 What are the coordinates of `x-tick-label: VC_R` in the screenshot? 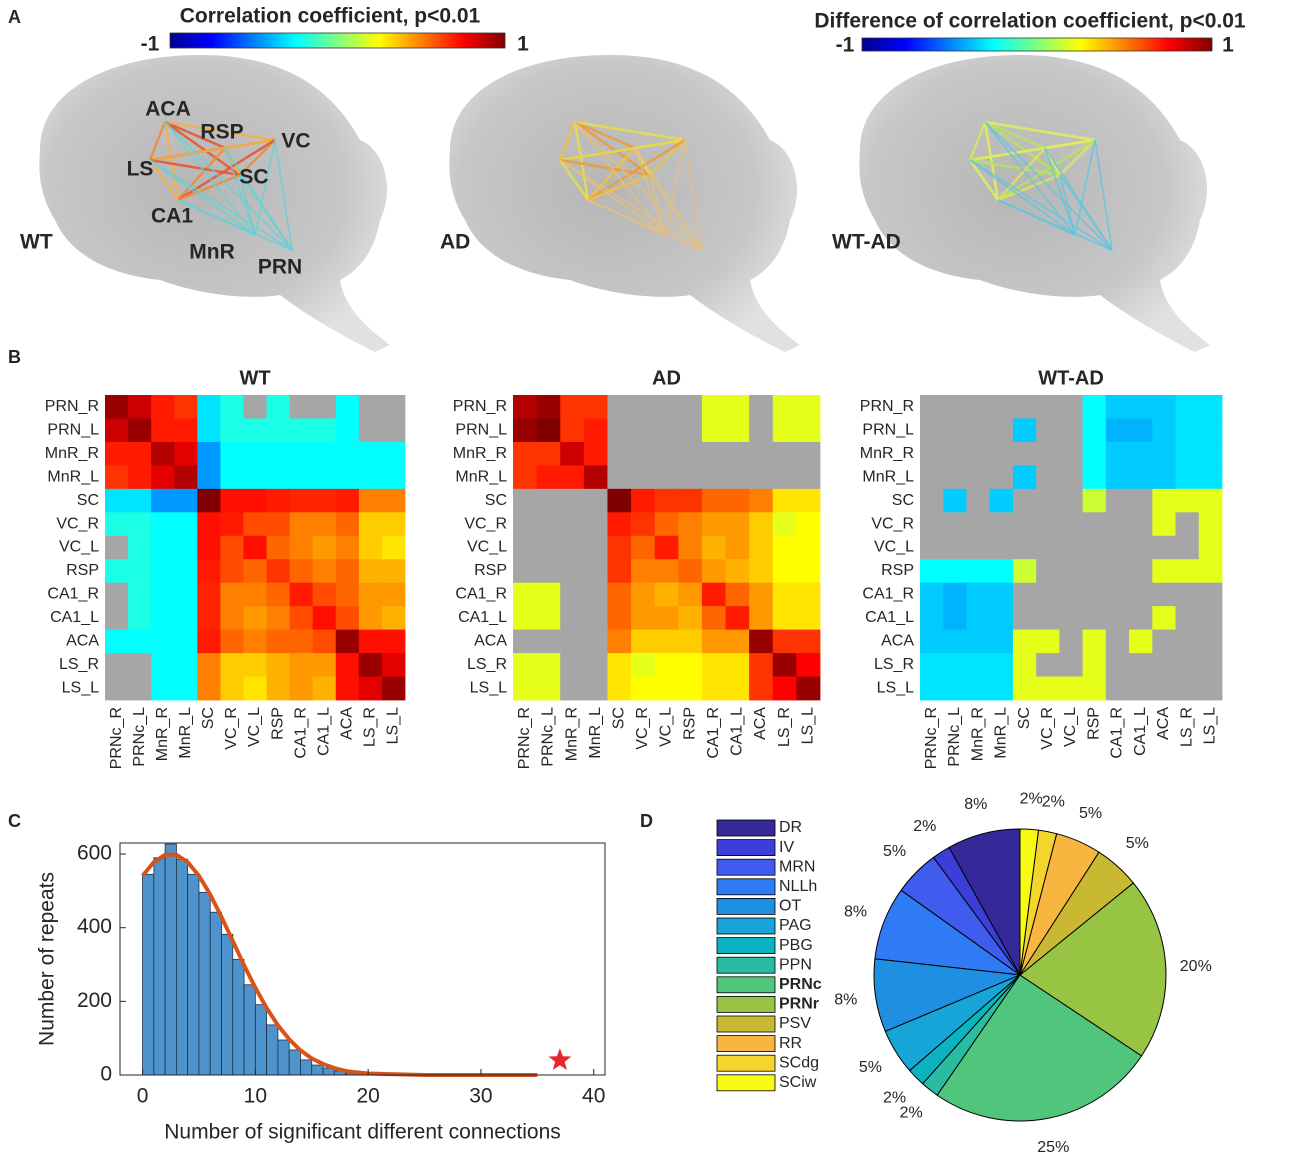 It's located at (231, 728).